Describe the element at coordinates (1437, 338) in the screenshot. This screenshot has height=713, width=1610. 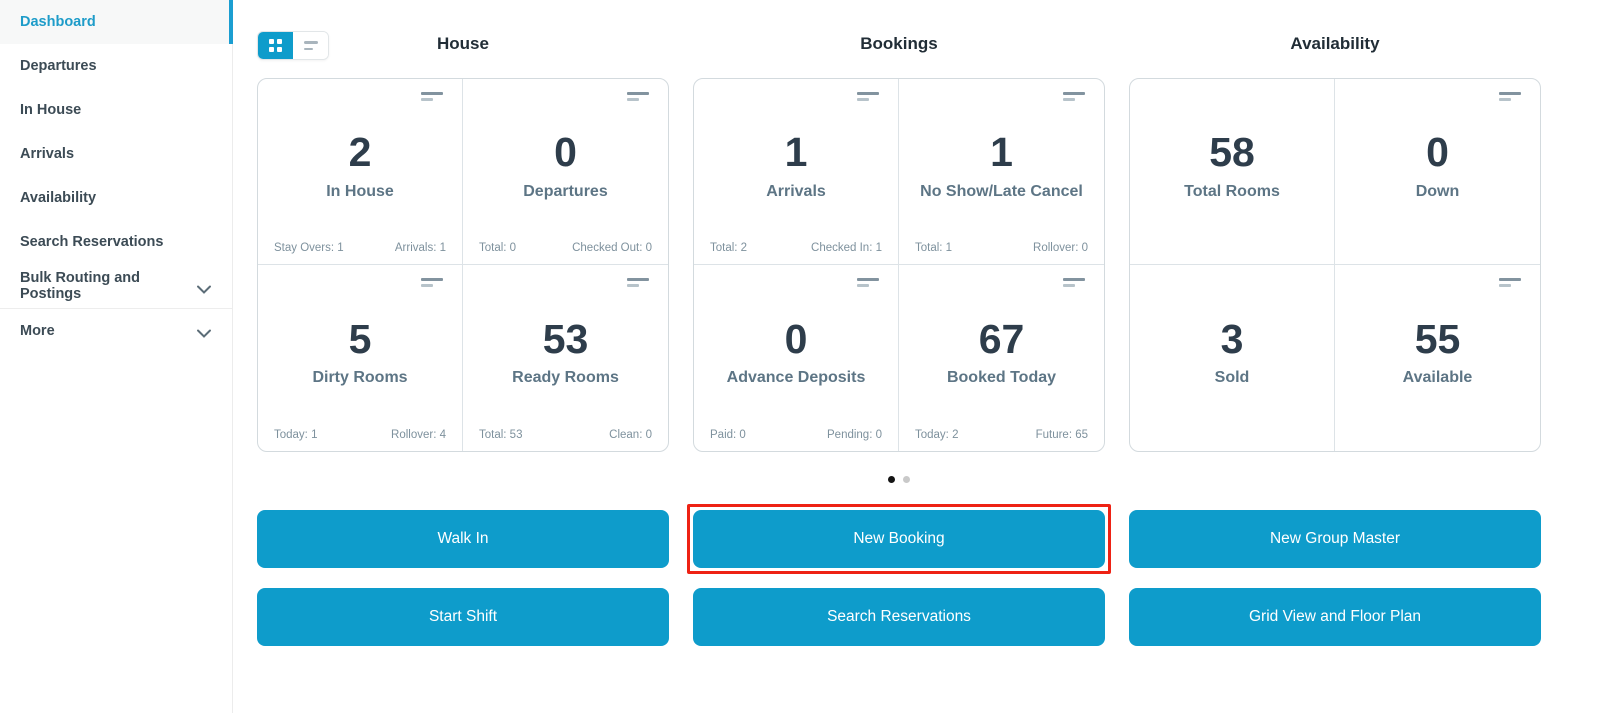
I see `stat-value: 55` at that location.